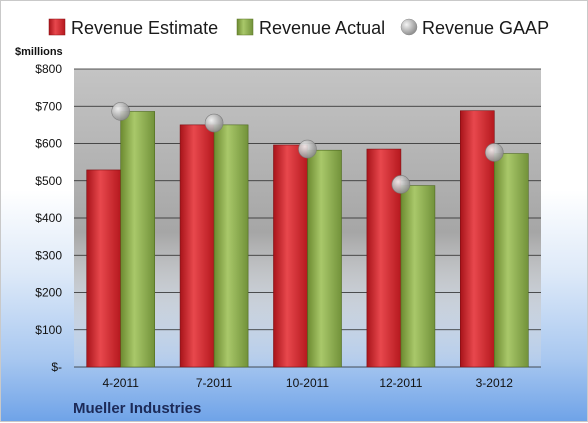  I want to click on company-label: Mueller Industries, so click(137, 408).